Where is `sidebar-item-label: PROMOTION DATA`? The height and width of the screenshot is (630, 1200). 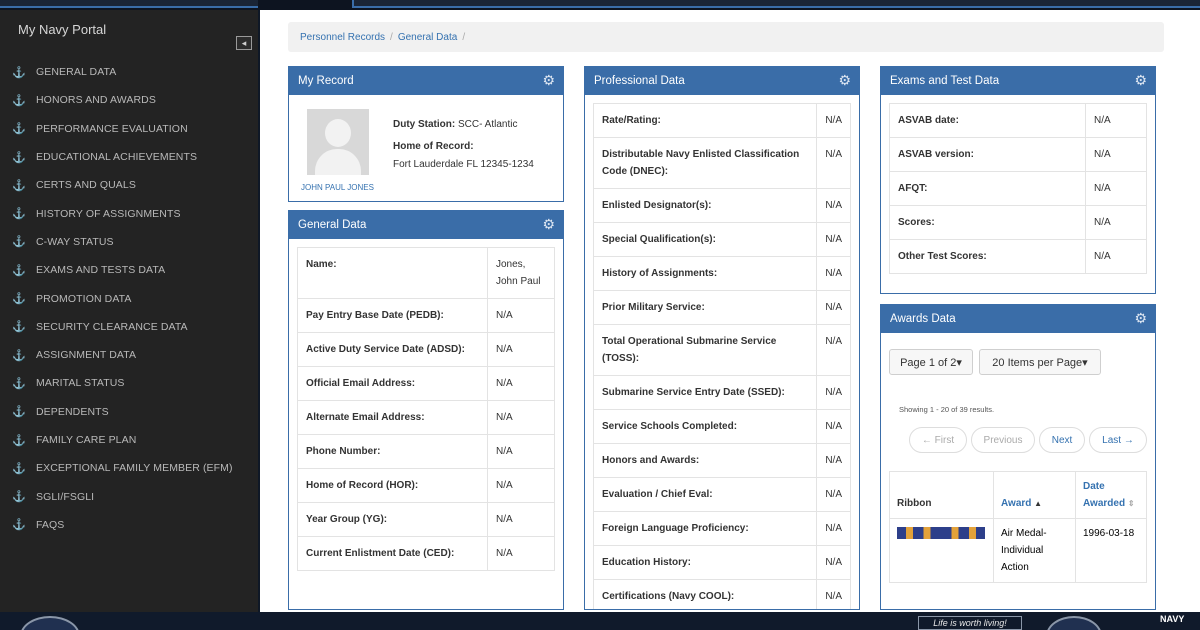
sidebar-item-label: PROMOTION DATA is located at coordinates (84, 298).